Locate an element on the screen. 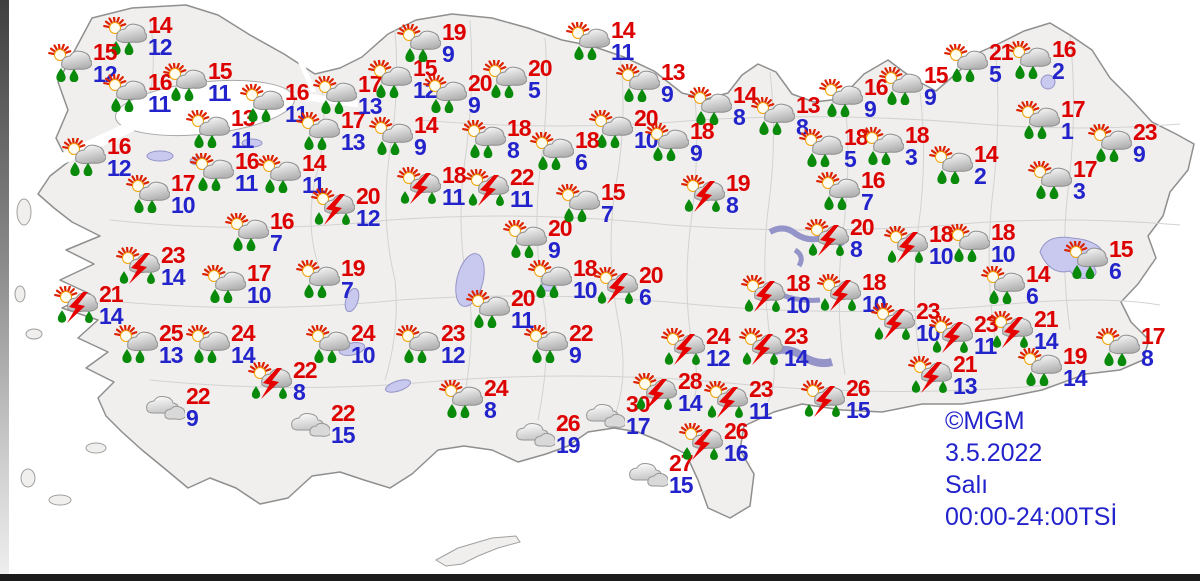  min-temp: 16 is located at coordinates (736, 453).